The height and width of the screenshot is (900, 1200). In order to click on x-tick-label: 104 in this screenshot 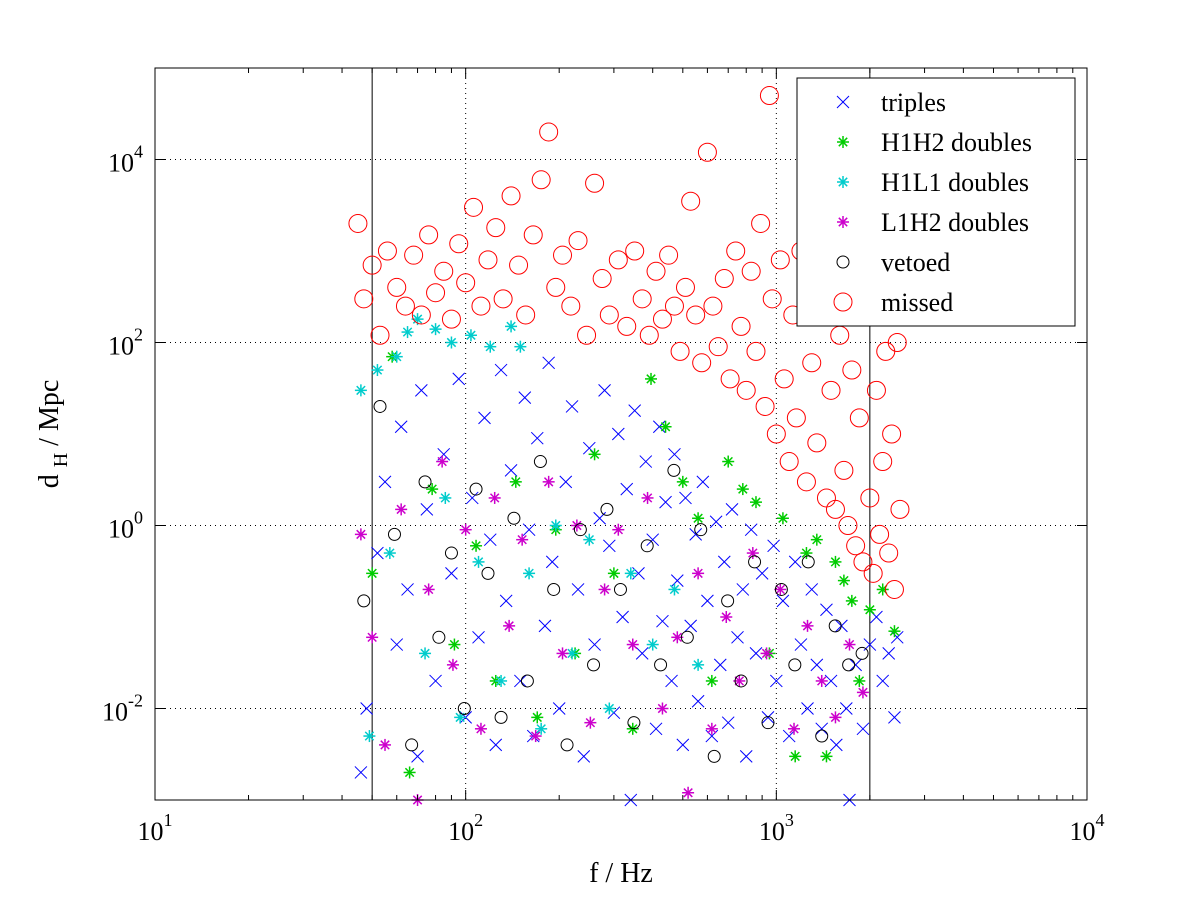, I will do `click(1087, 828)`.